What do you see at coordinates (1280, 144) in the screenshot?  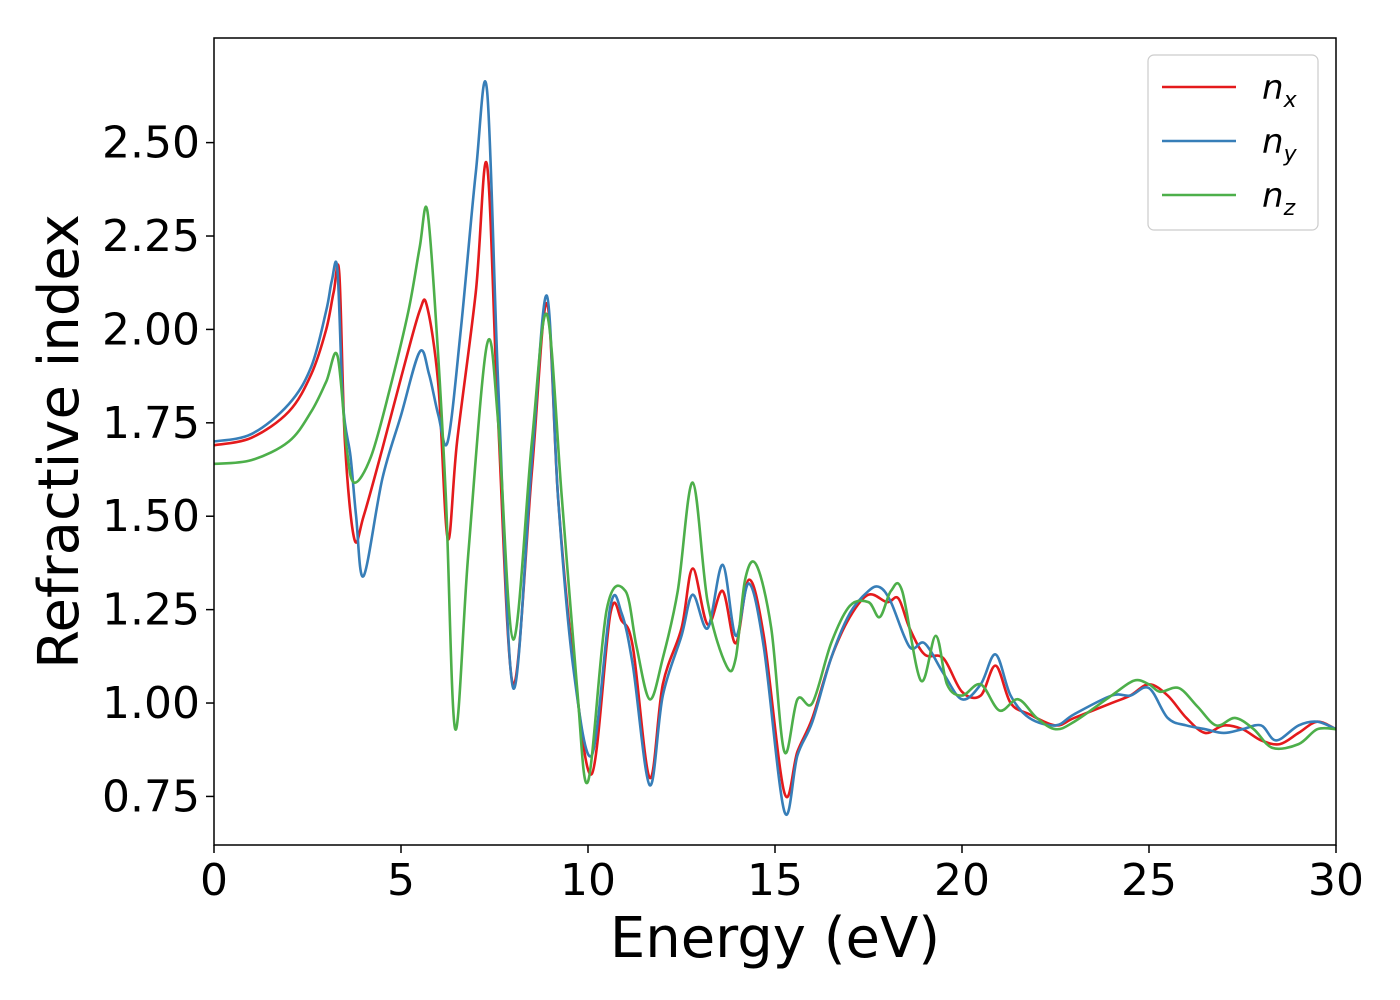 I see `legend-entry-n-y: ny` at bounding box center [1280, 144].